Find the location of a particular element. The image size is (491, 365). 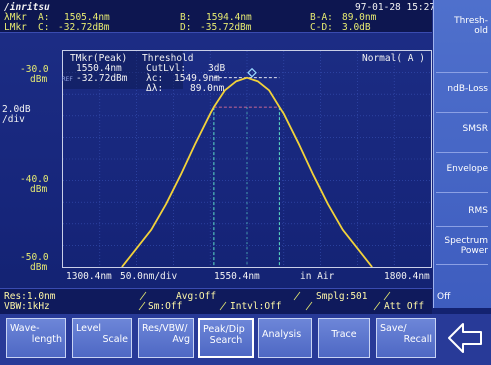

softkey-smsr-label: SMSR is located at coordinates (475, 129).